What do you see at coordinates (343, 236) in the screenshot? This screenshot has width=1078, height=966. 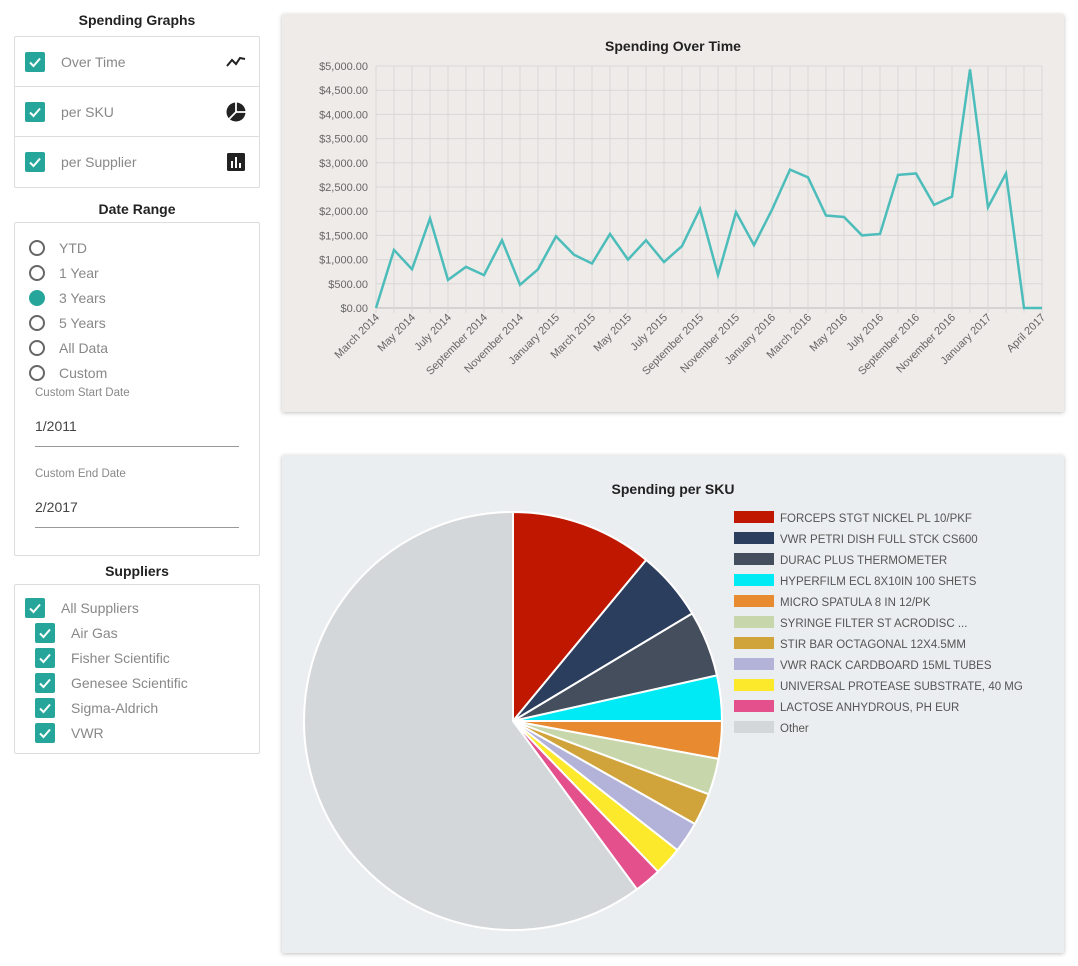 I see `y-tick-label: $1,500.00` at bounding box center [343, 236].